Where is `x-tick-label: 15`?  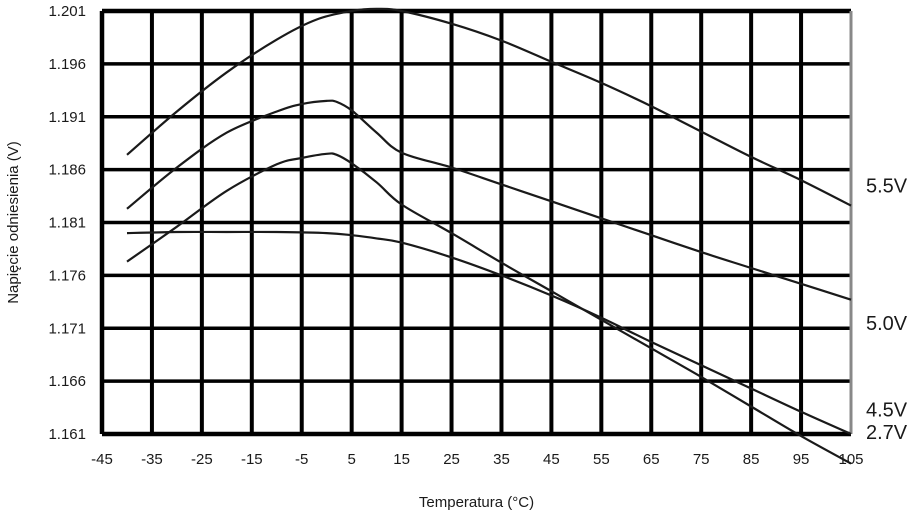 x-tick-label: 15 is located at coordinates (401, 459).